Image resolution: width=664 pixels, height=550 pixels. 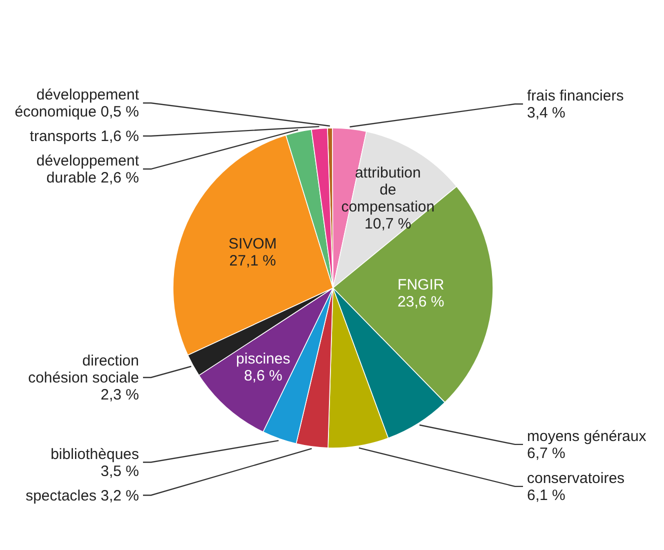 What do you see at coordinates (252, 243) in the screenshot?
I see `slice-label: SIVOM` at bounding box center [252, 243].